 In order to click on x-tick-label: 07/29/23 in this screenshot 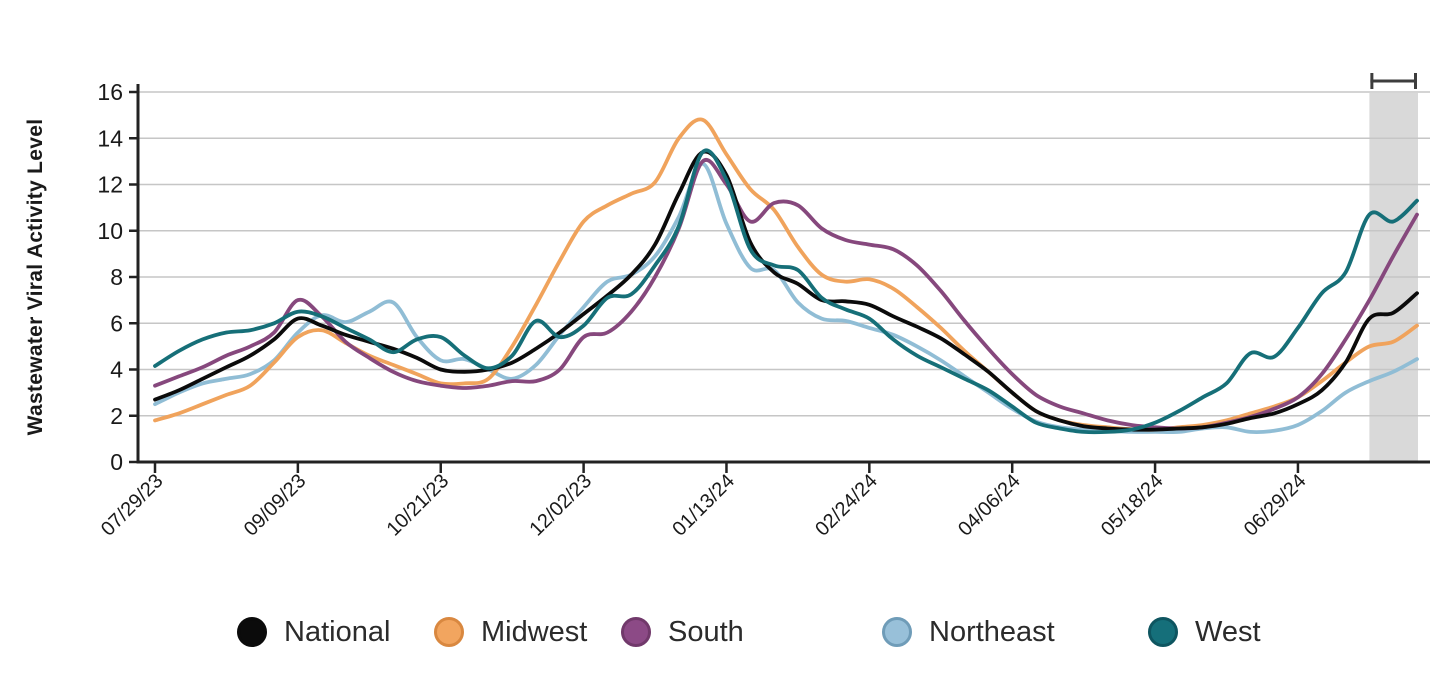, I will do `click(132, 505)`.